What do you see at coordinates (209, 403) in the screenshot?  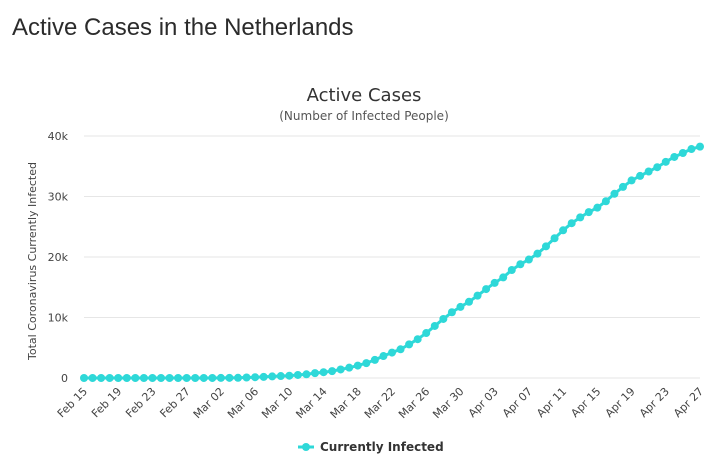 I see `x-tick-label: Mar 02` at bounding box center [209, 403].